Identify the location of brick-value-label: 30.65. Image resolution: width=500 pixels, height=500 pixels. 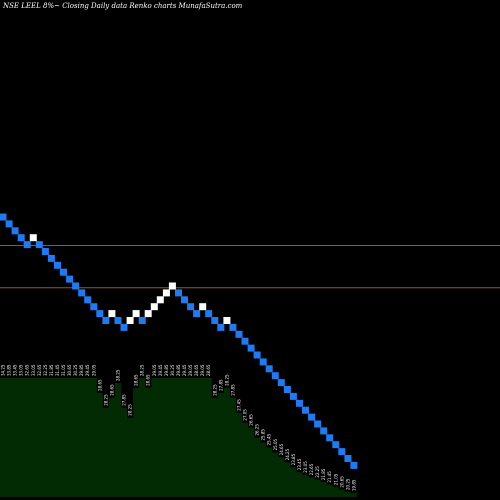
(69, 370).